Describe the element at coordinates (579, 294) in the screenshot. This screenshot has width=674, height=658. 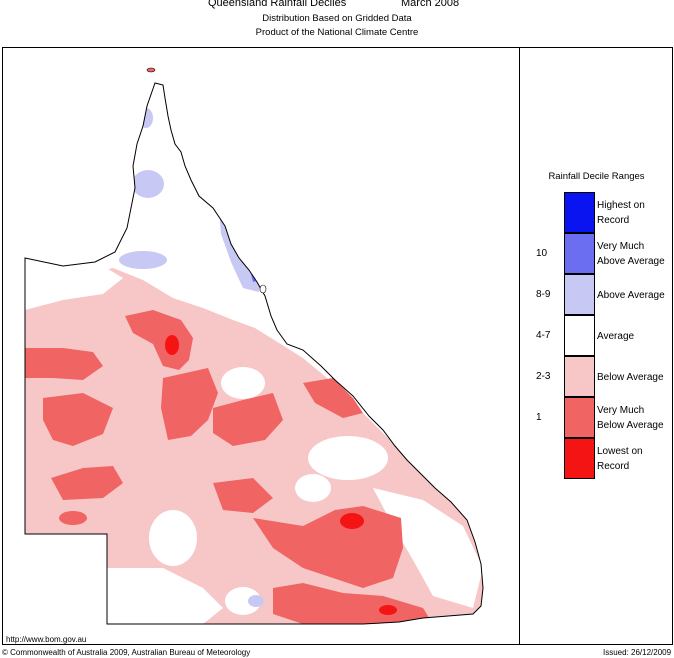
I see `legend-swatch-above-average` at that location.